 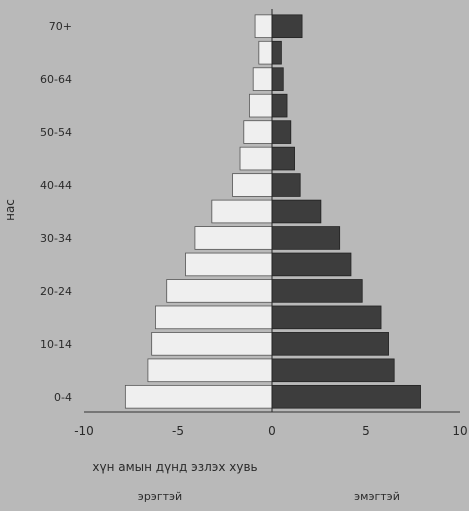 What do you see at coordinates (63, 397) in the screenshot?
I see `y-tick-label: 0-4` at bounding box center [63, 397].